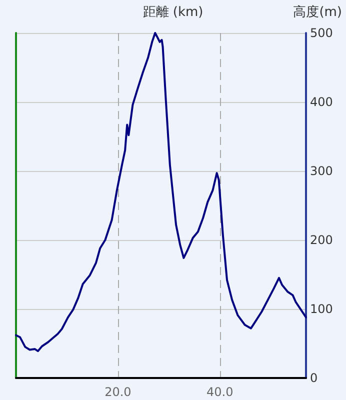 The height and width of the screenshot is (400, 346). I want to click on y-tick-label: 200, so click(321, 240).